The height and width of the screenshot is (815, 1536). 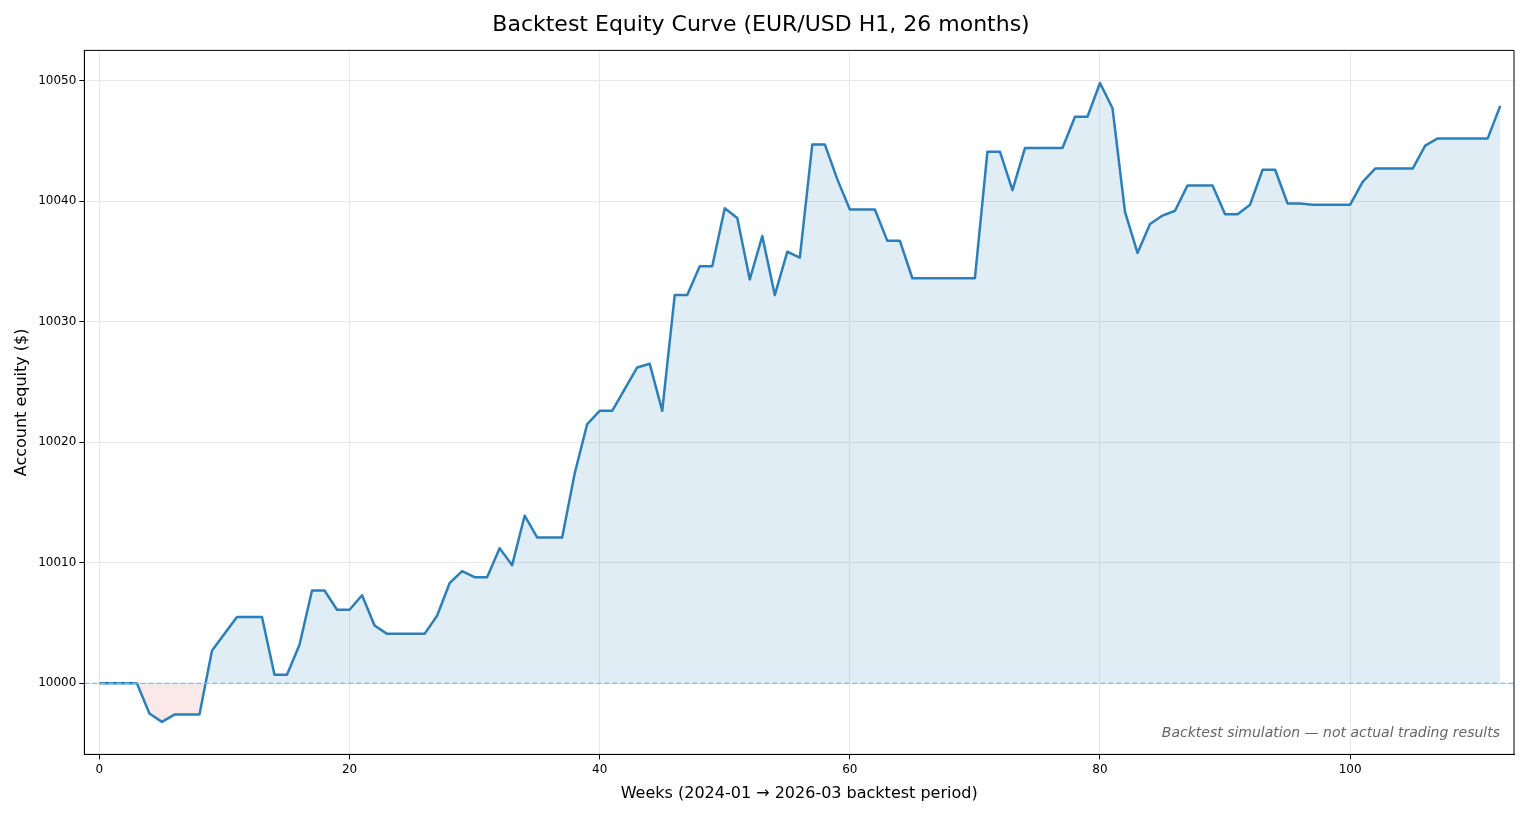 What do you see at coordinates (761, 23) in the screenshot?
I see `chart-title: Backtest Equity Curve (EUR/USD H1, 26 months)` at bounding box center [761, 23].